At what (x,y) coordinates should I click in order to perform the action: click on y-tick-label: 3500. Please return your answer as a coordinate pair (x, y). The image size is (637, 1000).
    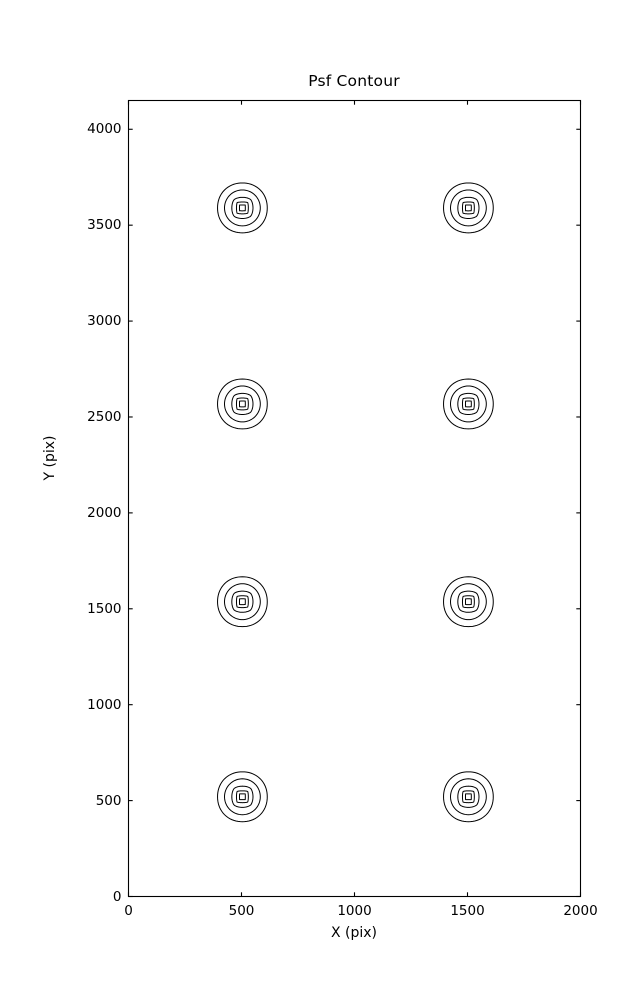
    Looking at the image, I should click on (104, 225).